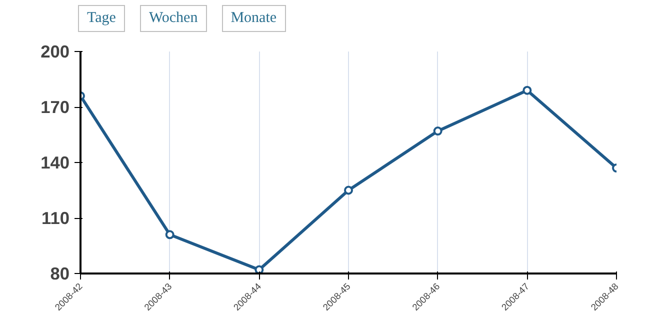 The width and height of the screenshot is (648, 320). I want to click on text: Wochen, so click(173, 18).